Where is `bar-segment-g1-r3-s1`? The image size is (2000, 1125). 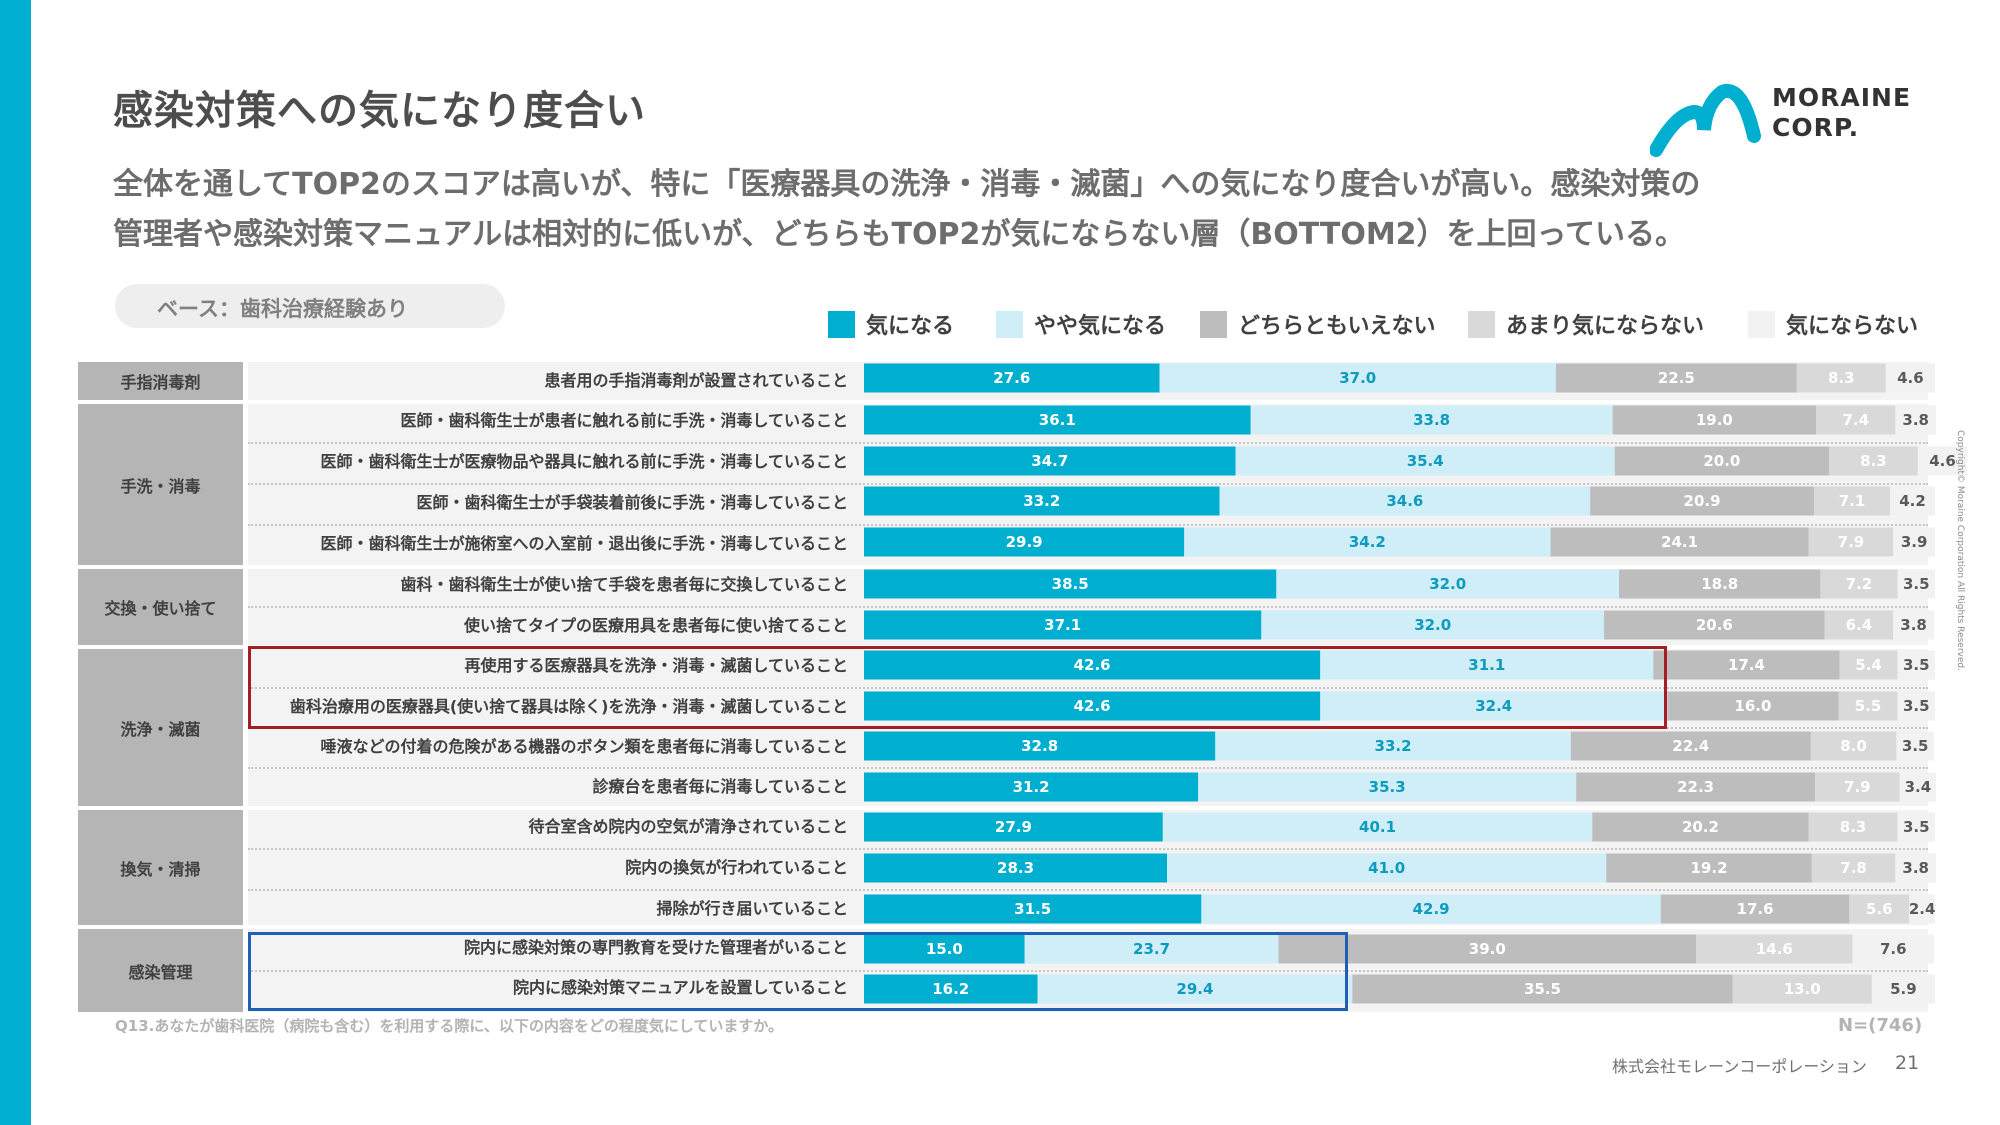 bar-segment-g1-r3-s1 is located at coordinates (1367, 542).